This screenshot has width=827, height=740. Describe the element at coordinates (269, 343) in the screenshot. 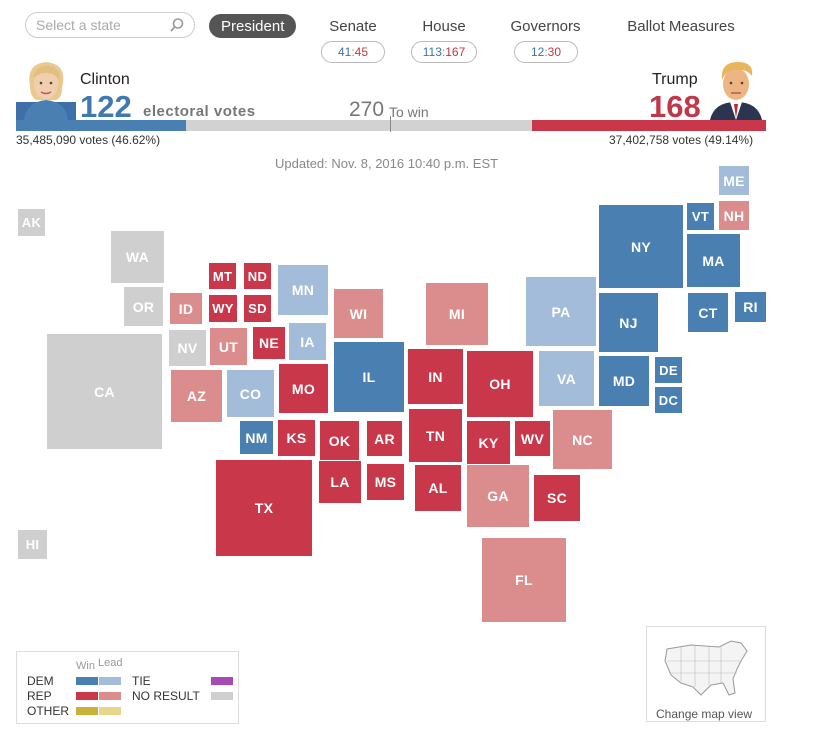

I see `state-tile-ne: NE` at that location.